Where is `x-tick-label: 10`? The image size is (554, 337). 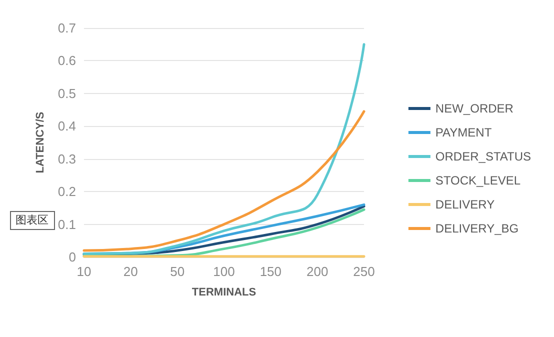
x-tick-label: 10 is located at coordinates (84, 271).